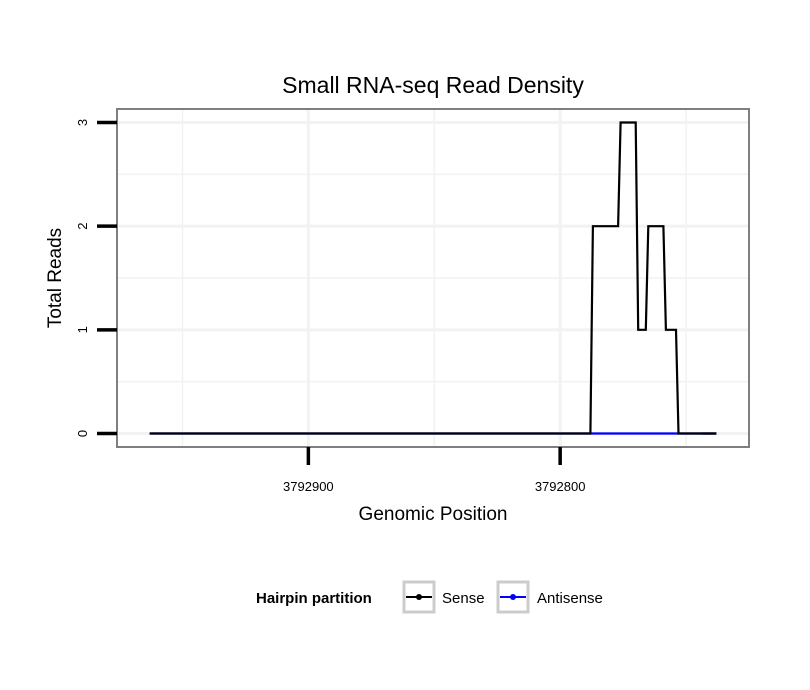  I want to click on legend-title: Hairpin partition, so click(314, 598).